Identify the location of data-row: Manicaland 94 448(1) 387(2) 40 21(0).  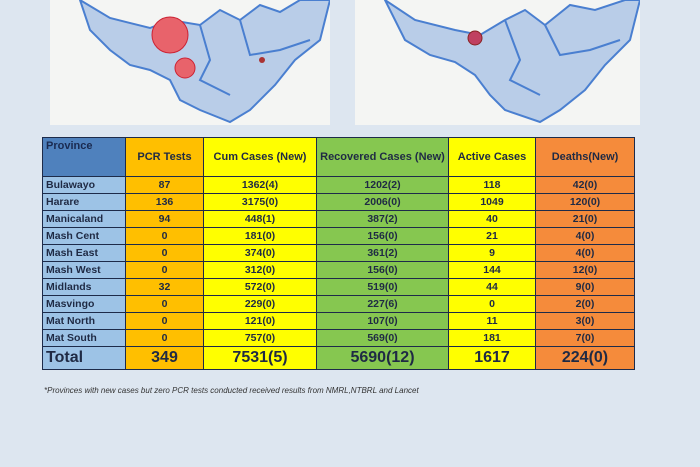
(338, 219).